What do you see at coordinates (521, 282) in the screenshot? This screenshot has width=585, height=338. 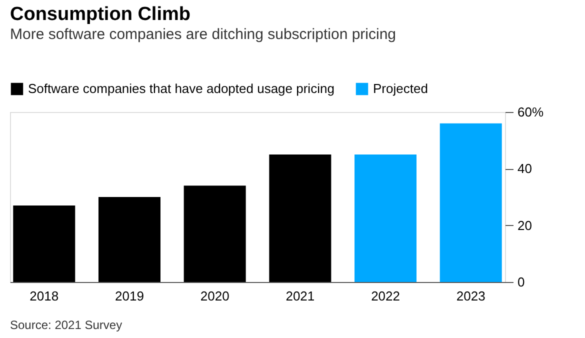 I see `y-tick-label: 0` at bounding box center [521, 282].